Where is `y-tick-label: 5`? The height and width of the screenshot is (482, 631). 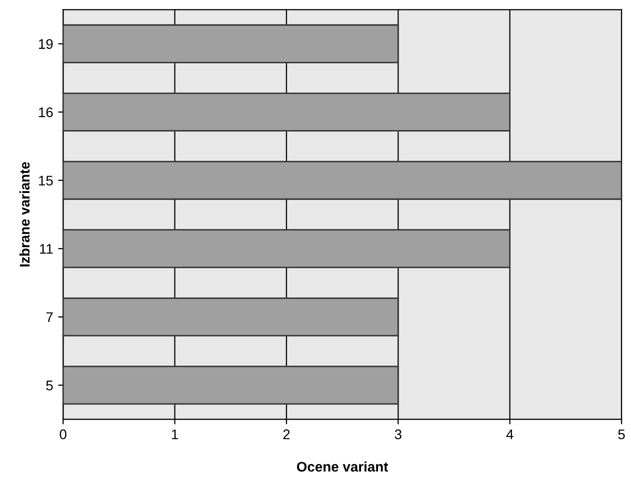
y-tick-label: 5 is located at coordinates (49, 385).